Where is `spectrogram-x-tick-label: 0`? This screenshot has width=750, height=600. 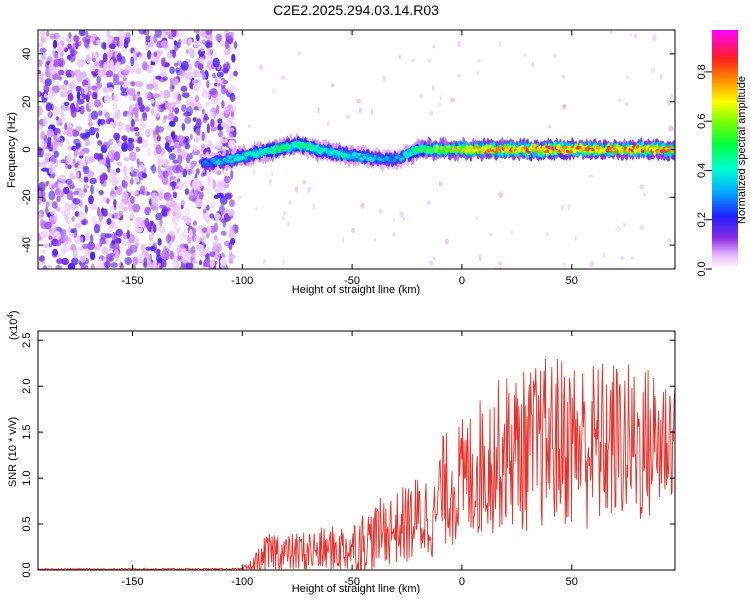 spectrogram-x-tick-label: 0 is located at coordinates (462, 281).